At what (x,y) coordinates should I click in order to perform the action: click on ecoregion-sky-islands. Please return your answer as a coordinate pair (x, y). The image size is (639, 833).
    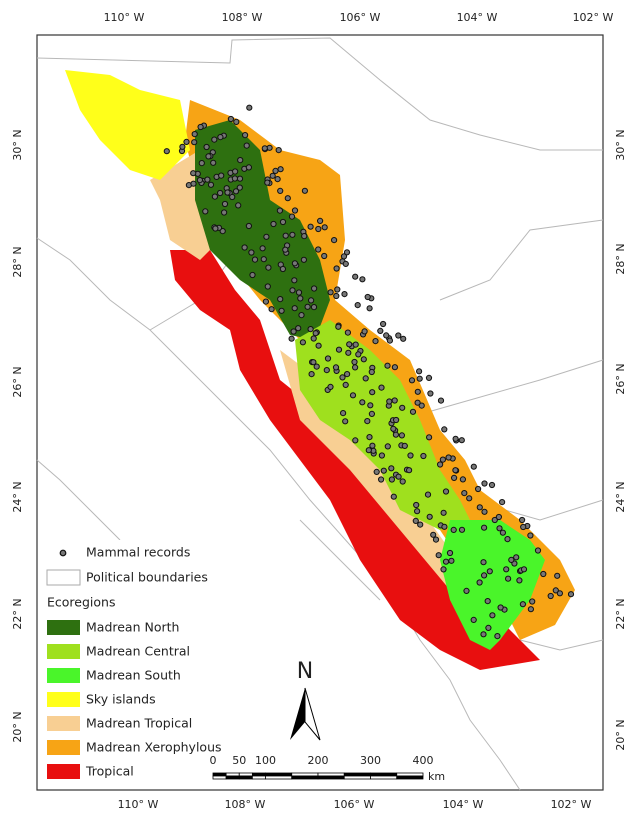
    Looking at the image, I should click on (127, 125).